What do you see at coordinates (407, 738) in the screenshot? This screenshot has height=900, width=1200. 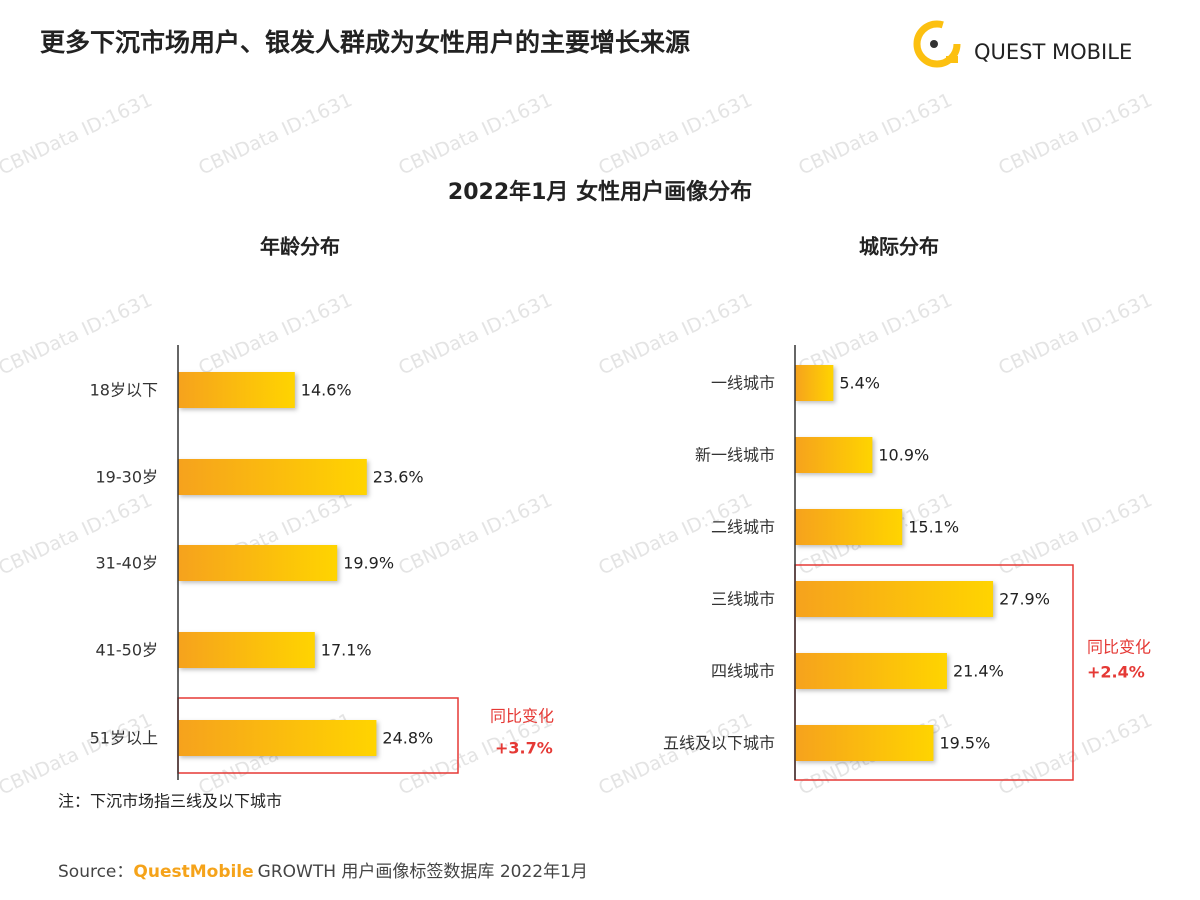 I see `value-label: 24.8%` at bounding box center [407, 738].